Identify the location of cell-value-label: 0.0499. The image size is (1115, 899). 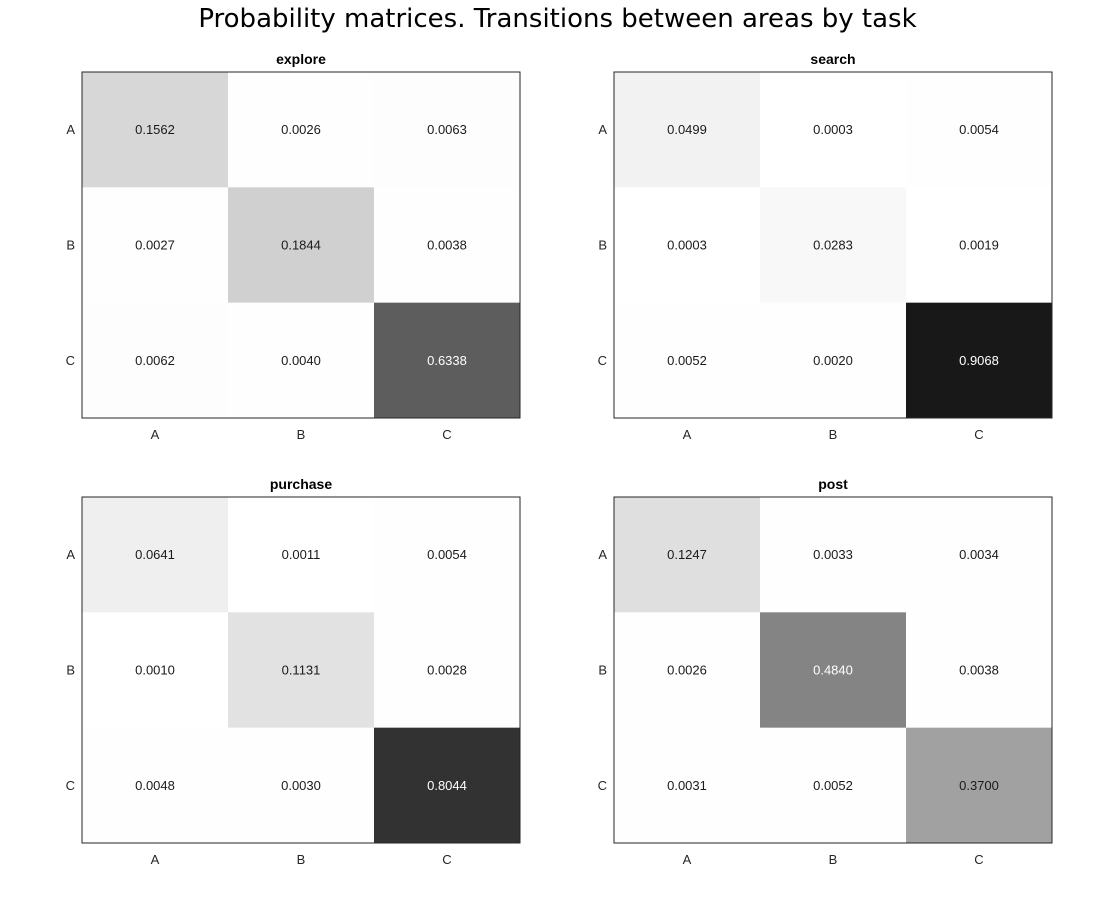
(687, 129).